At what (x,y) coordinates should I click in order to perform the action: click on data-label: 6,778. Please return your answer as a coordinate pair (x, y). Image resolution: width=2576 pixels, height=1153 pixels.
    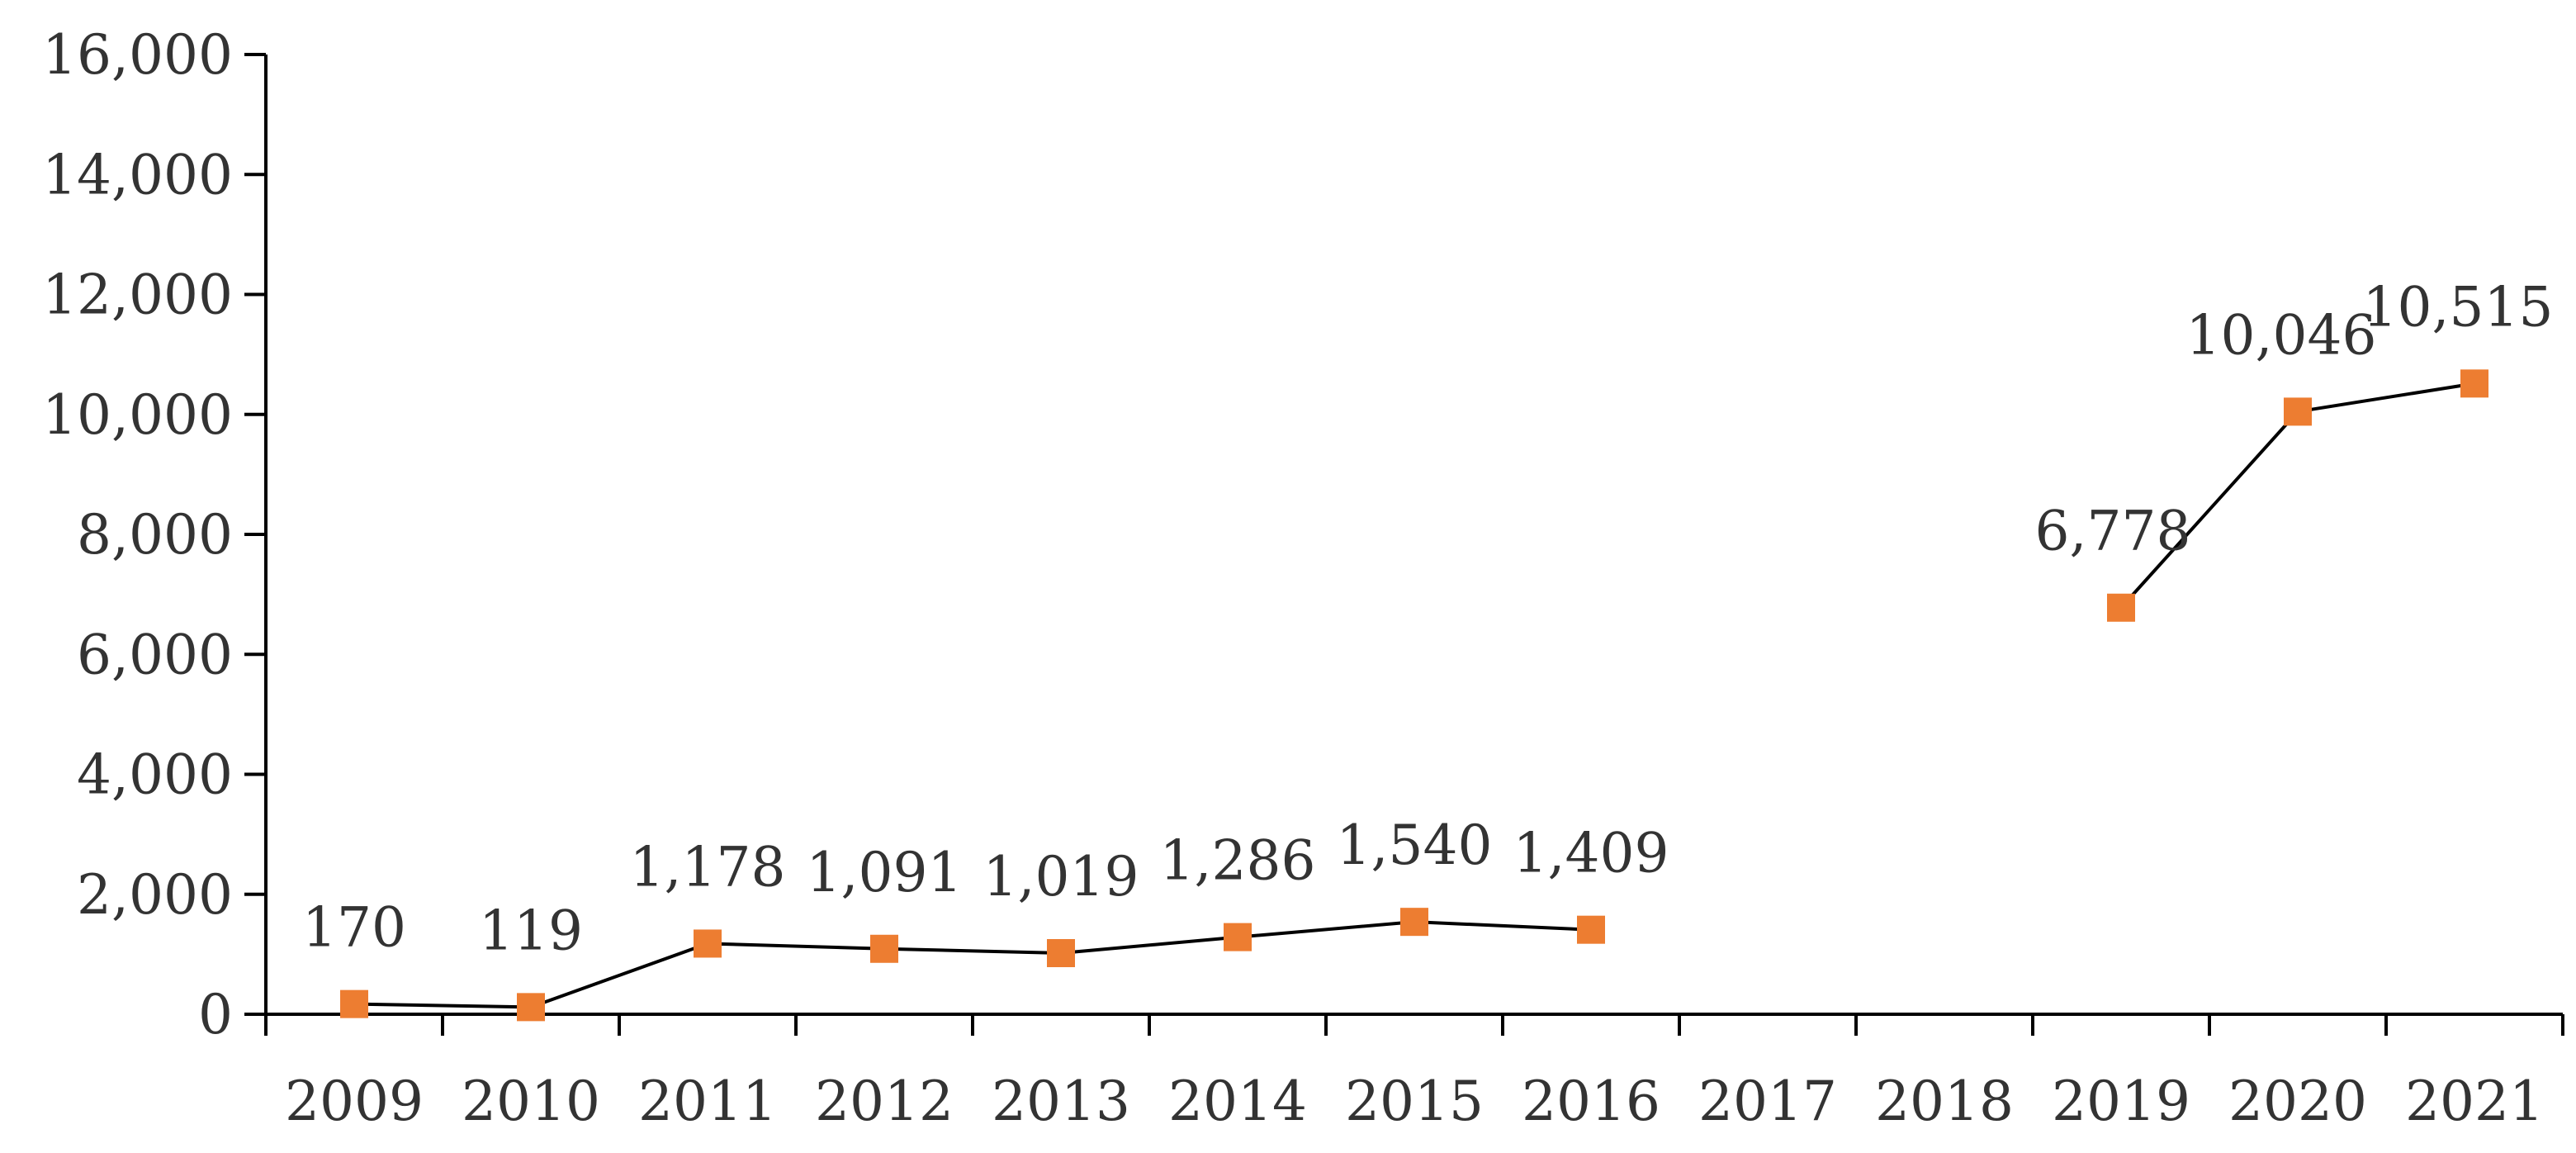
    Looking at the image, I should click on (2113, 531).